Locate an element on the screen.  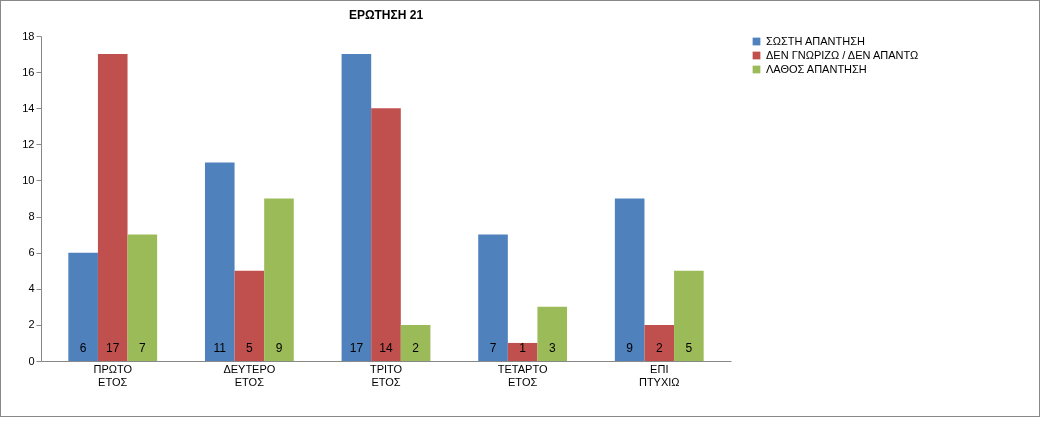
y-tick-label: 4 is located at coordinates (31, 288).